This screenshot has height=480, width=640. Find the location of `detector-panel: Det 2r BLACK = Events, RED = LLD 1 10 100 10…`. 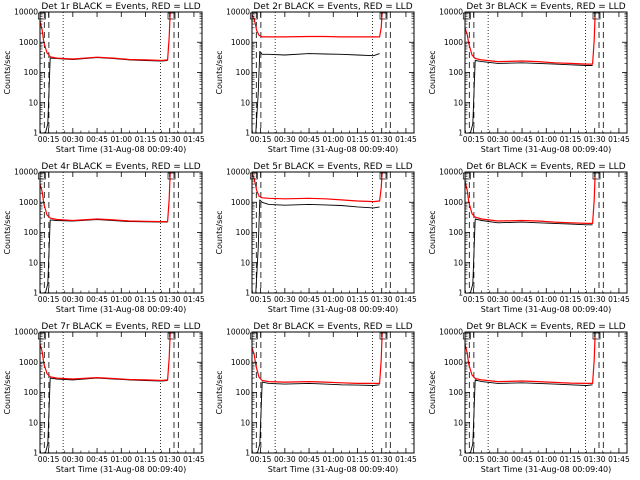

detector-panel: Det 2r BLACK = Events, RED = LLD 1 10 100 10… is located at coordinates (316, 78).